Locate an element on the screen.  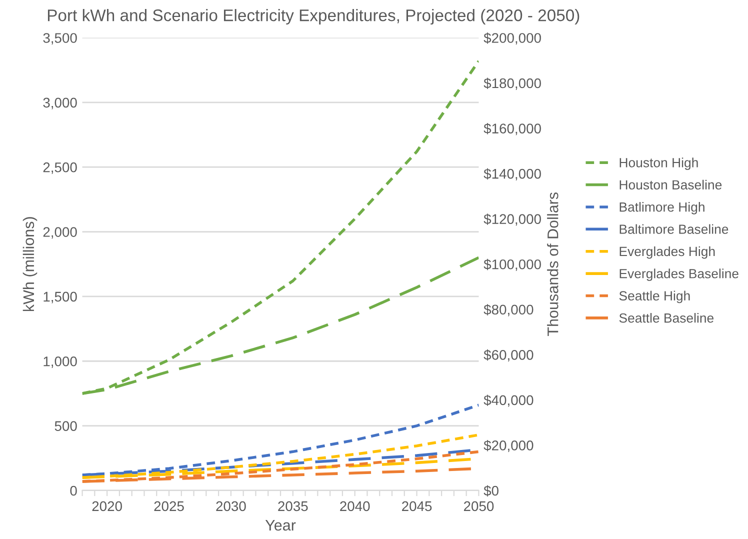
y2-axis-title: Thousands of Dollars is located at coordinates (552, 264).